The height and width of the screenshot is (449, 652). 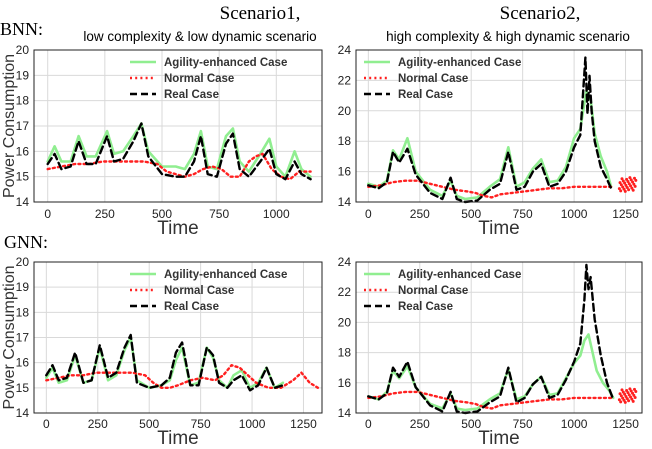 I want to click on y-axis-label: Power Consumption, so click(x=9, y=337).